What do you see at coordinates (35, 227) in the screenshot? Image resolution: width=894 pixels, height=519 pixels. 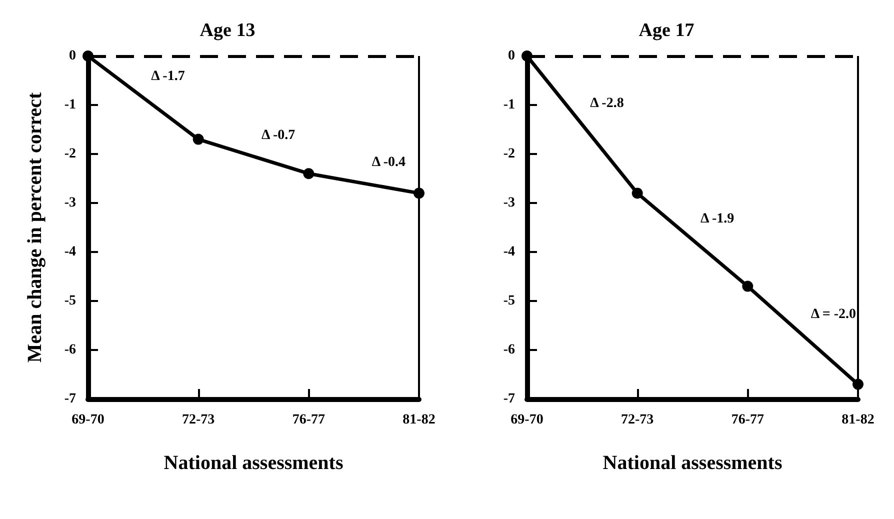 I see `y-axis-title: Mean change in percent correct` at bounding box center [35, 227].